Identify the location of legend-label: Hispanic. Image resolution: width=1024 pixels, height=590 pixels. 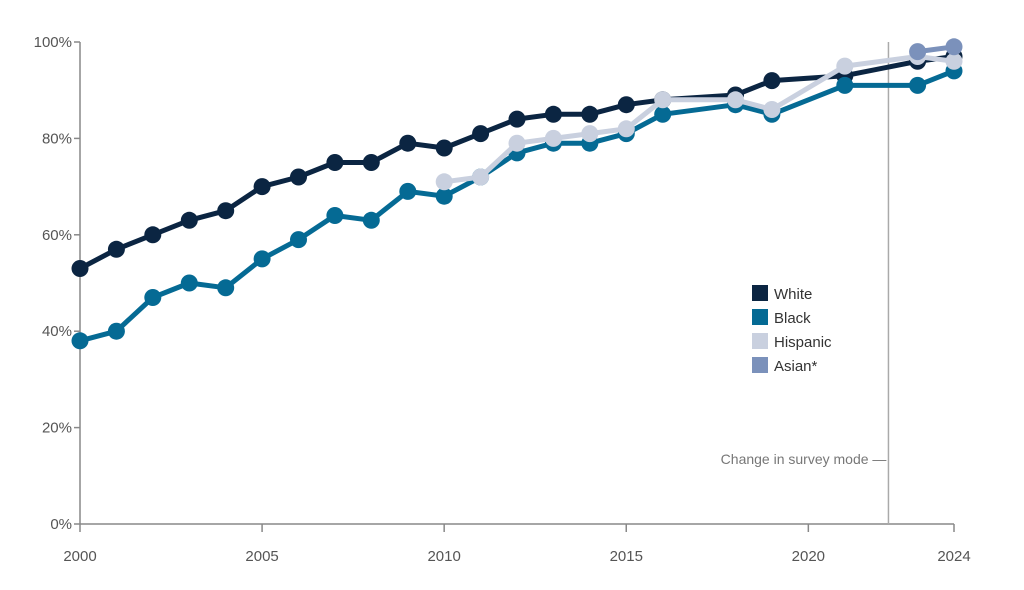
(803, 342).